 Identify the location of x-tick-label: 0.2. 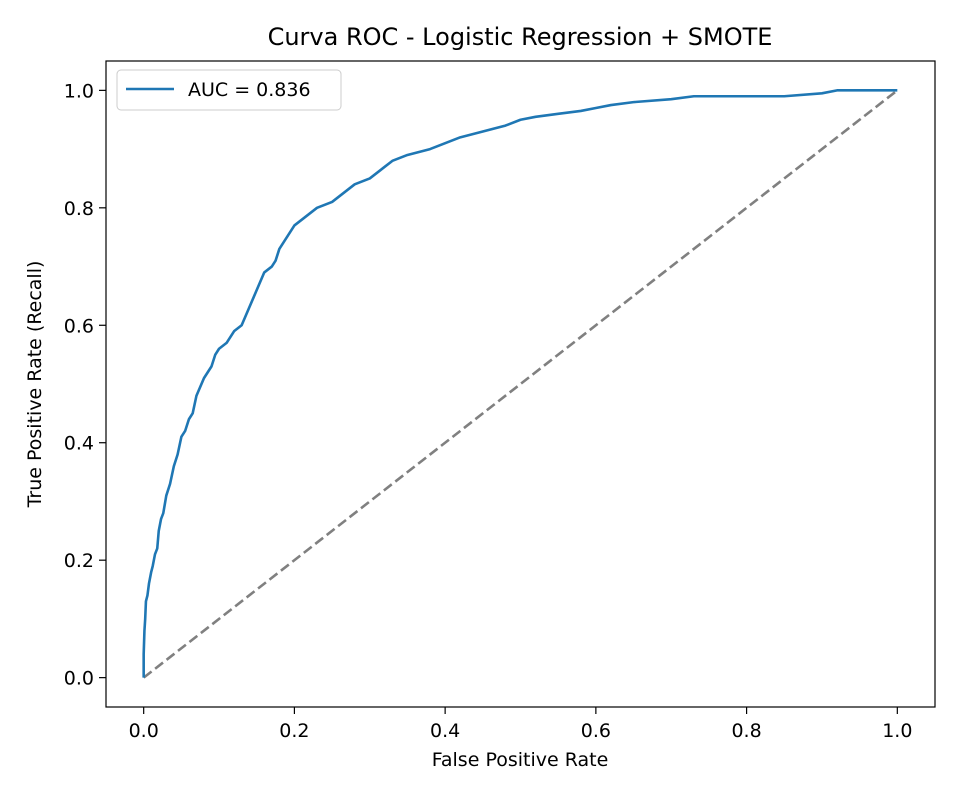
(294, 731).